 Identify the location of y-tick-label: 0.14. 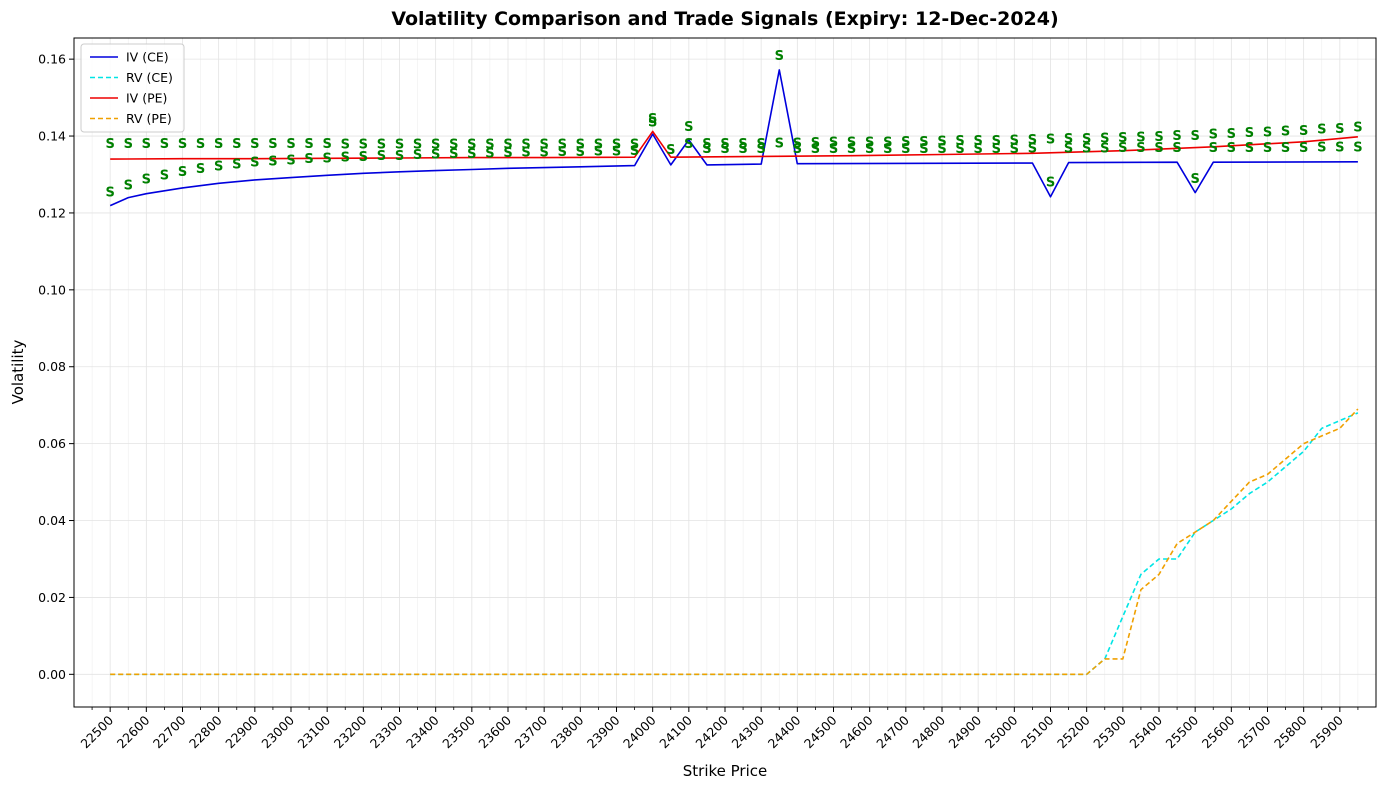
(52, 136).